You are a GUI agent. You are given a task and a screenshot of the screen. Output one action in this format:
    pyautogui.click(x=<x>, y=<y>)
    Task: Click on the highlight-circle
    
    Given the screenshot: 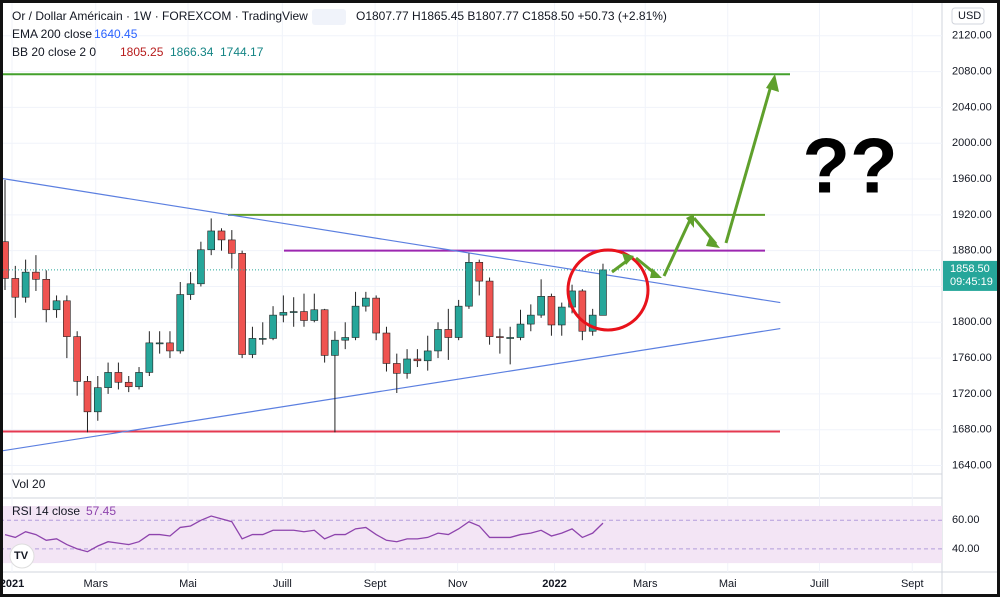 What is the action you would take?
    pyautogui.click(x=608, y=290)
    